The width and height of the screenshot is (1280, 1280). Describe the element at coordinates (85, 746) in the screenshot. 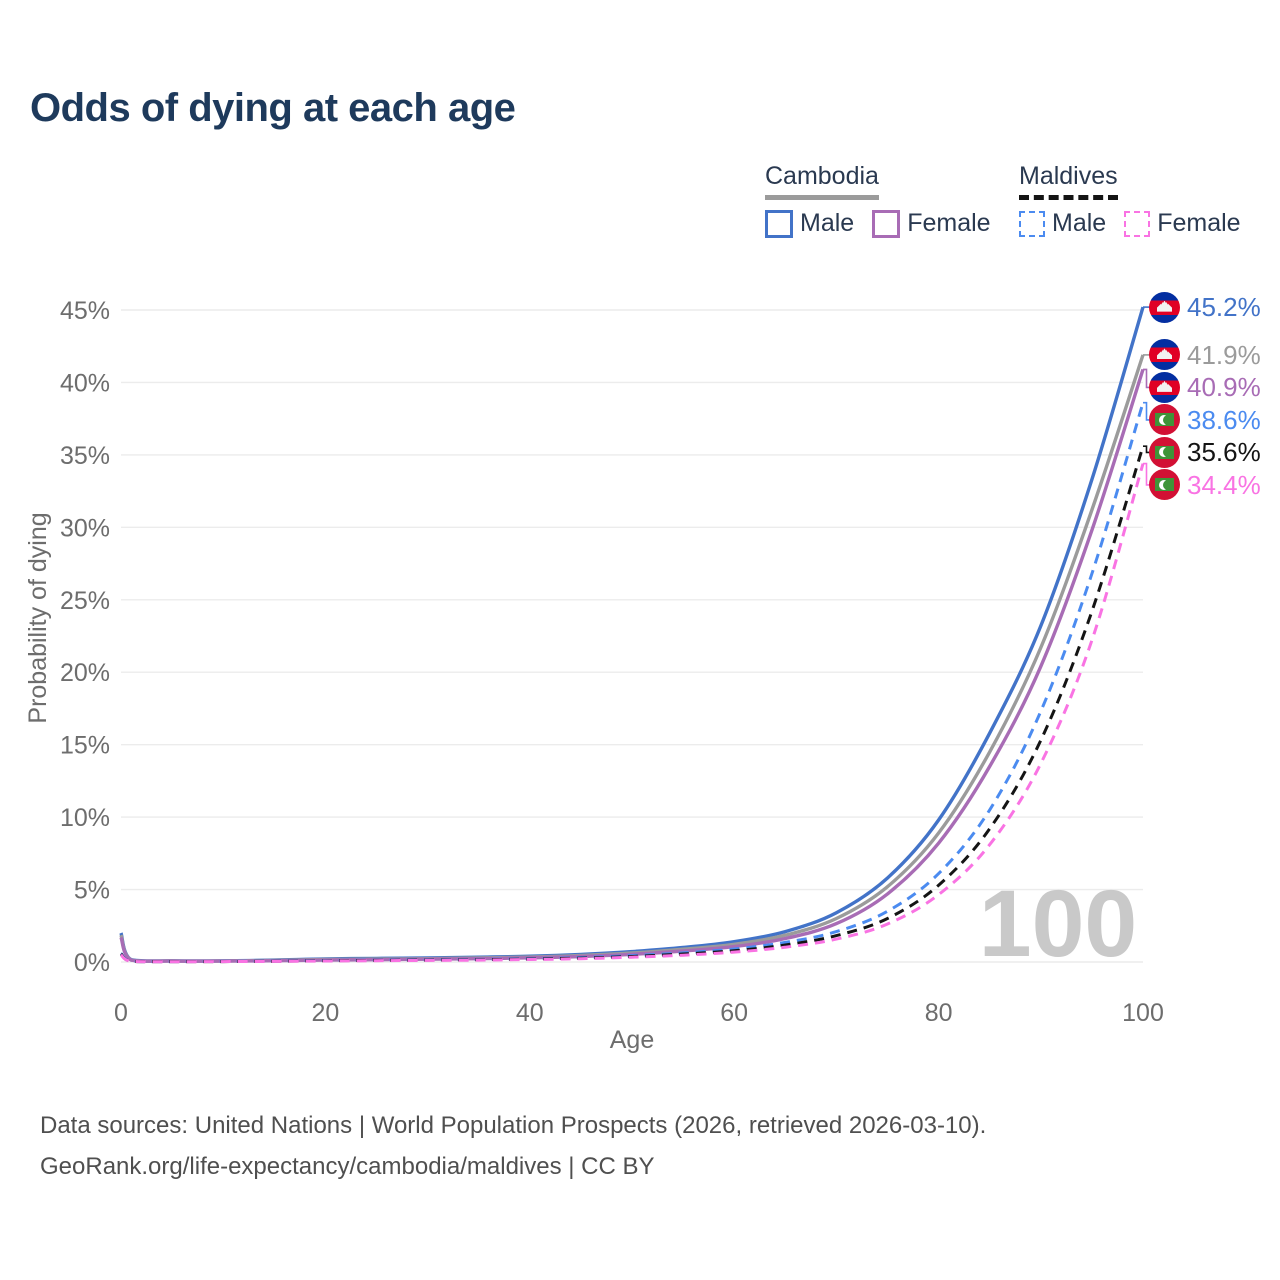

I see `y-tick-label: 15%` at that location.